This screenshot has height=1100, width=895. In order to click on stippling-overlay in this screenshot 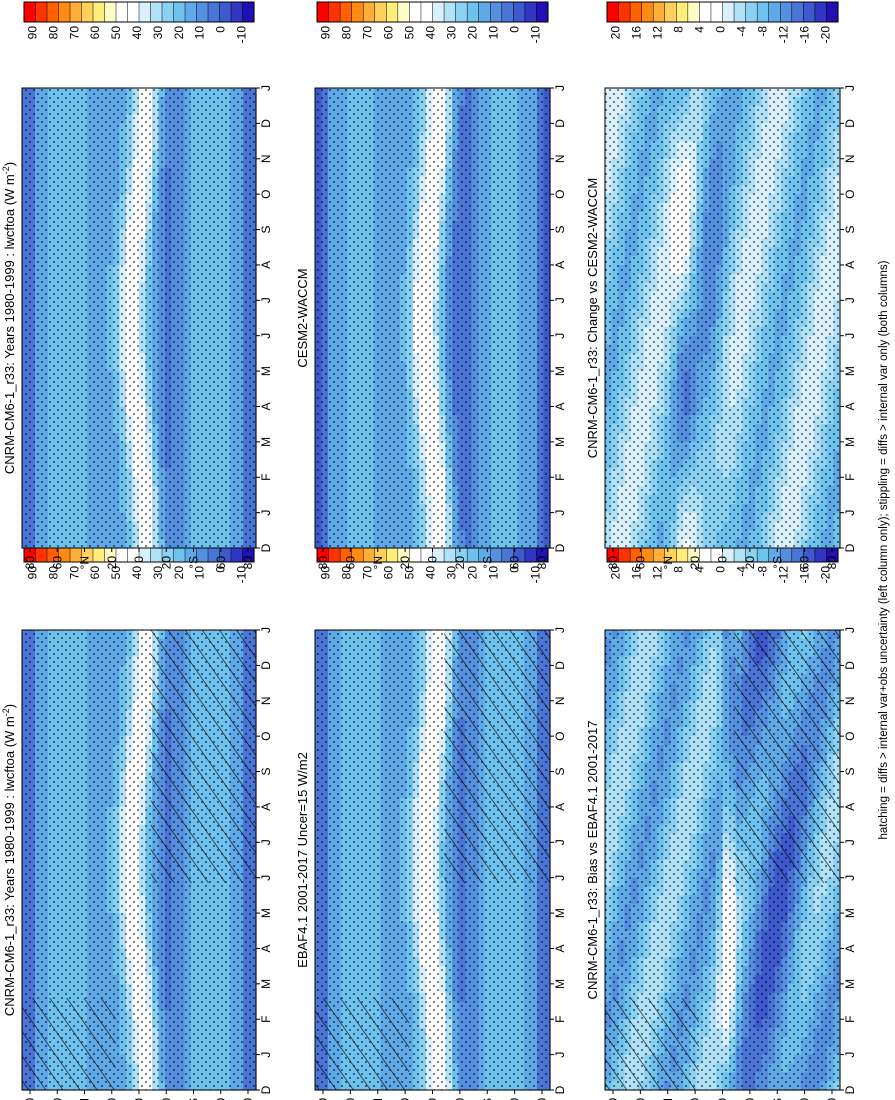, I will do `click(139, 318)`.